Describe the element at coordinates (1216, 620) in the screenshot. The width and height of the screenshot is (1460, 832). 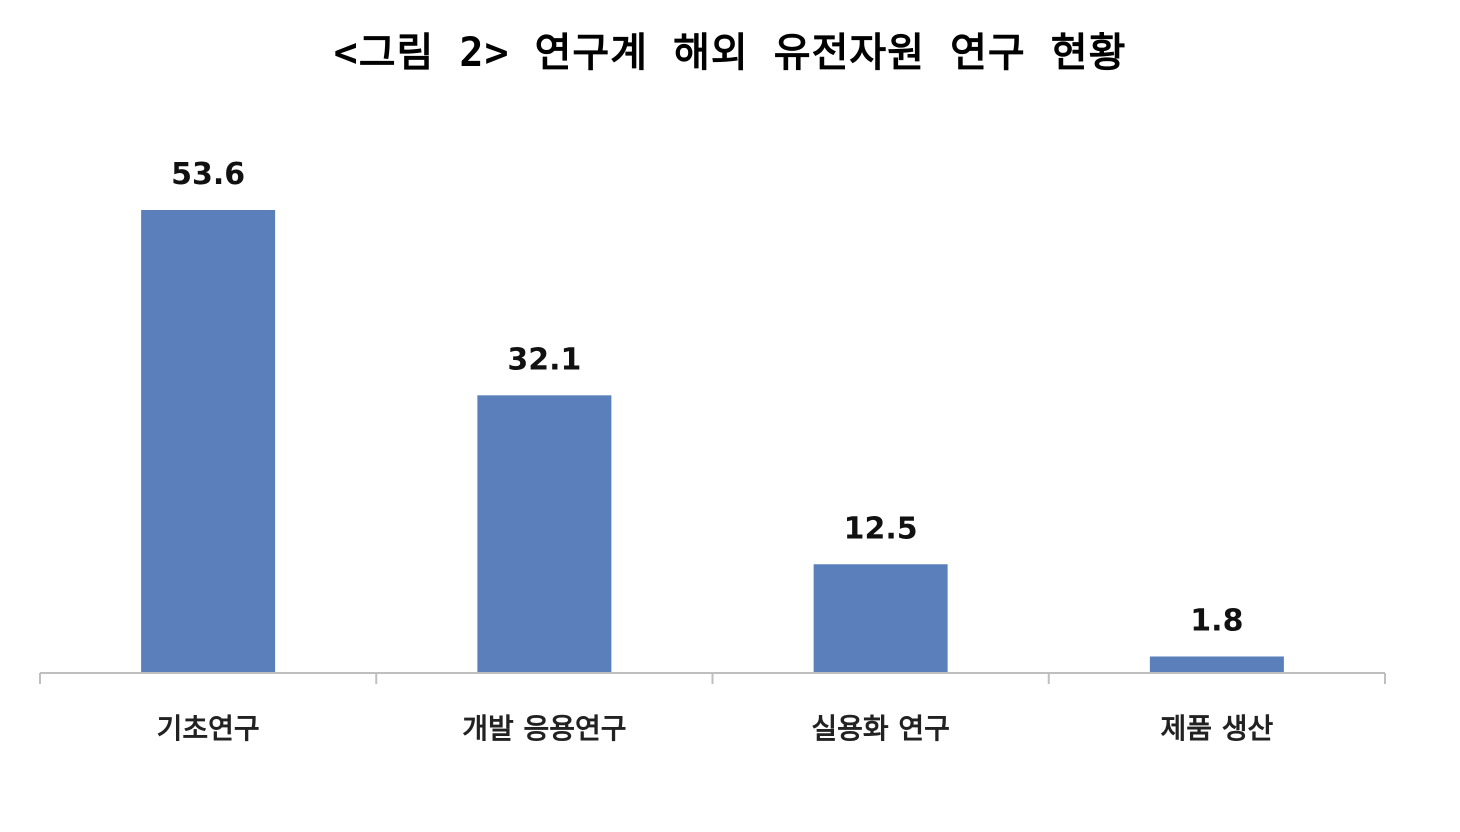
I see `data-label: 1.8` at that location.